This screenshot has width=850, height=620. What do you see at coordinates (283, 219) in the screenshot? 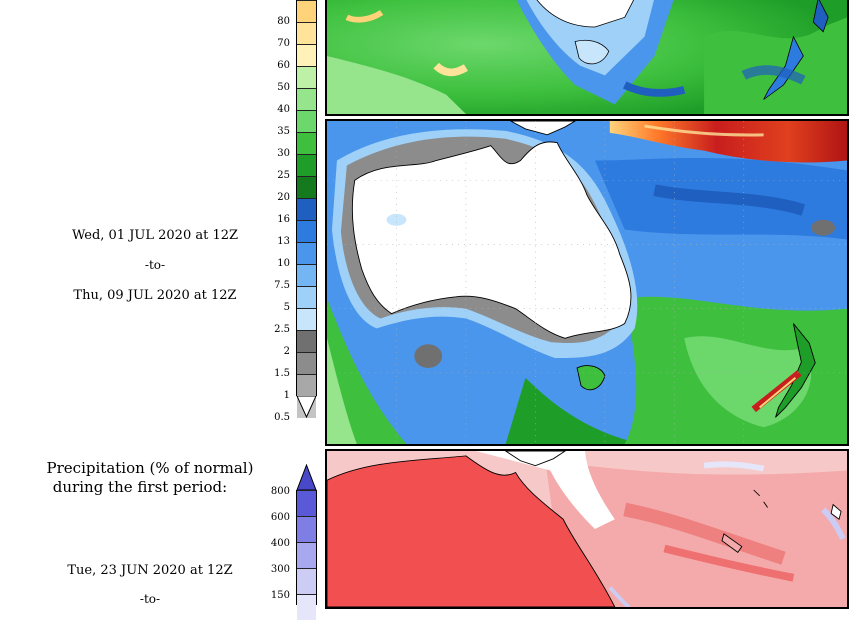
I see `colorbar-tick-label: 16` at bounding box center [283, 219].